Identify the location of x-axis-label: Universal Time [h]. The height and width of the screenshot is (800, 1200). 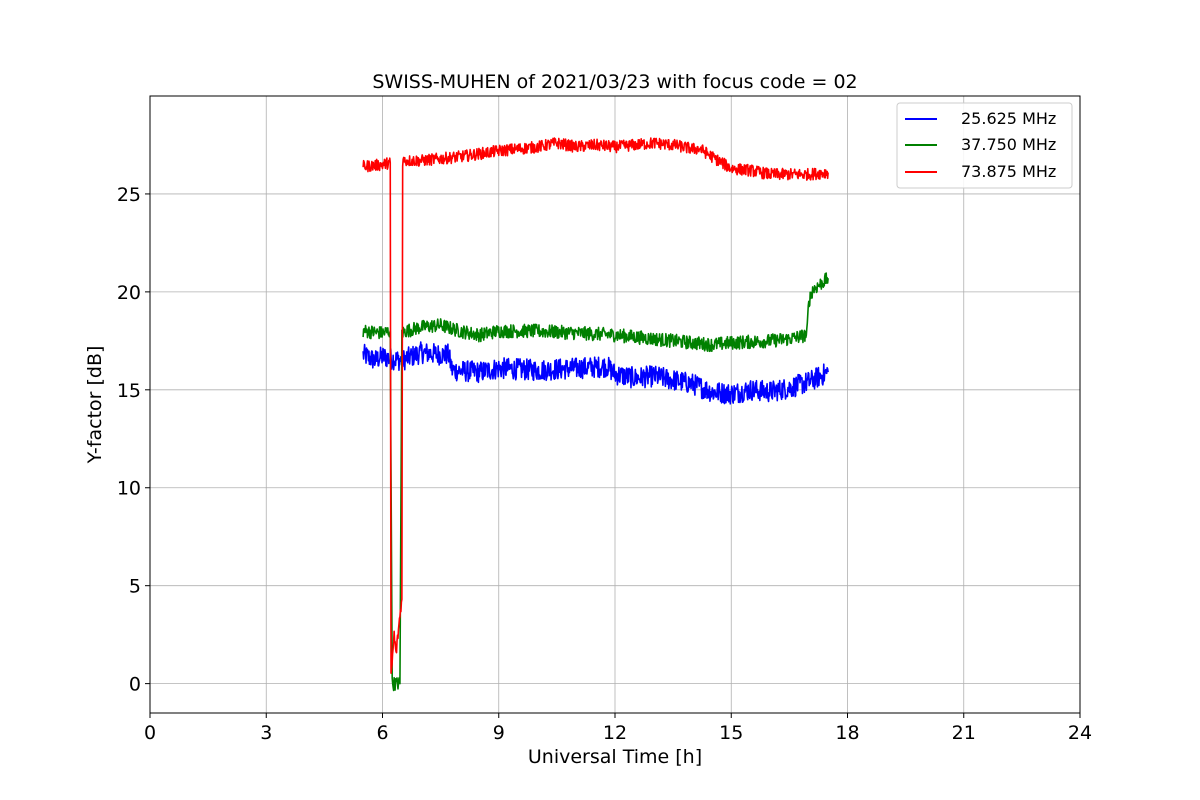
(615, 757).